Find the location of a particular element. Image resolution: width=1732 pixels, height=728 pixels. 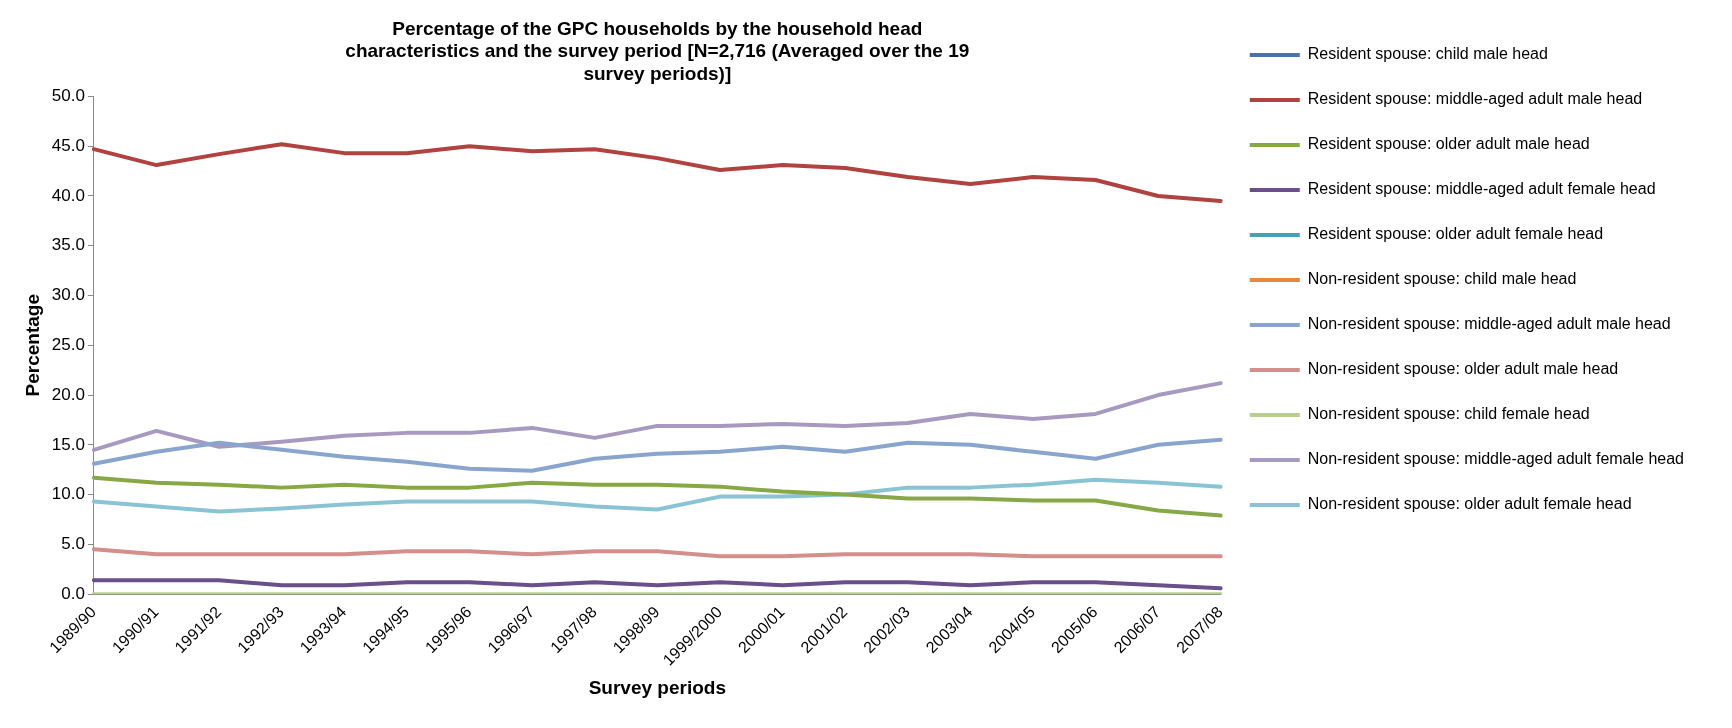

legend-label: Resident spouse: middle-aged adult female head is located at coordinates (1481, 189).